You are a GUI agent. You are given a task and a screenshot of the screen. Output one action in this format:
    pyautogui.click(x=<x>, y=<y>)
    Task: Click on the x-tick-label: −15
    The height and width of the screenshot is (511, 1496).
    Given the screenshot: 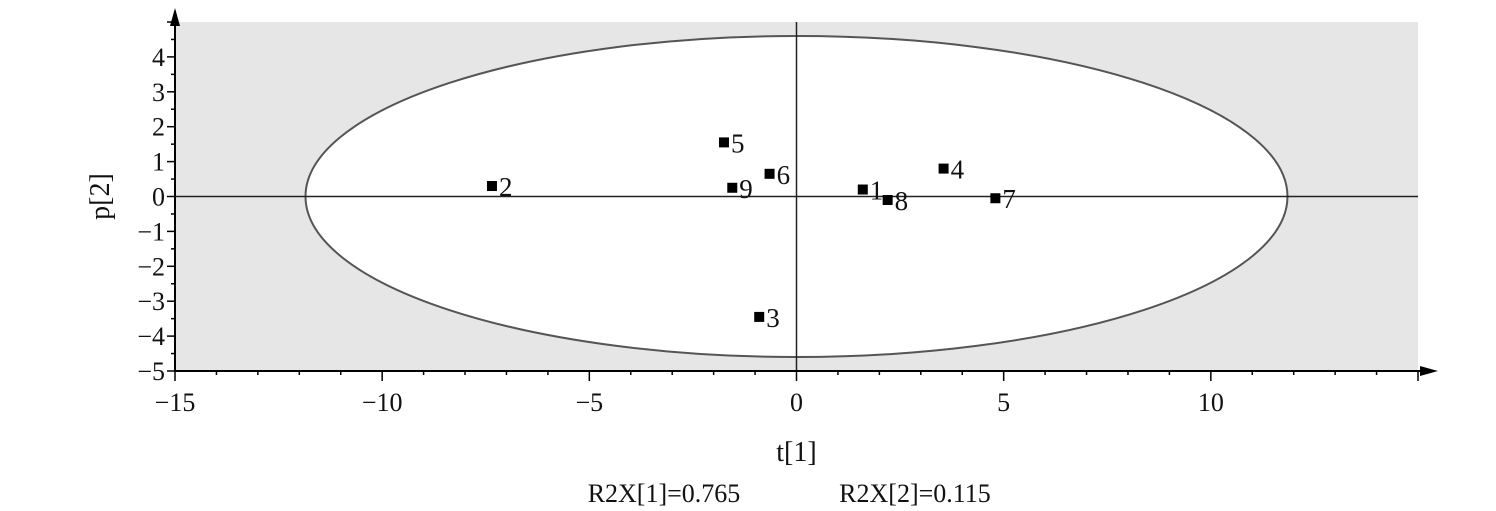 What is the action you would take?
    pyautogui.click(x=175, y=402)
    